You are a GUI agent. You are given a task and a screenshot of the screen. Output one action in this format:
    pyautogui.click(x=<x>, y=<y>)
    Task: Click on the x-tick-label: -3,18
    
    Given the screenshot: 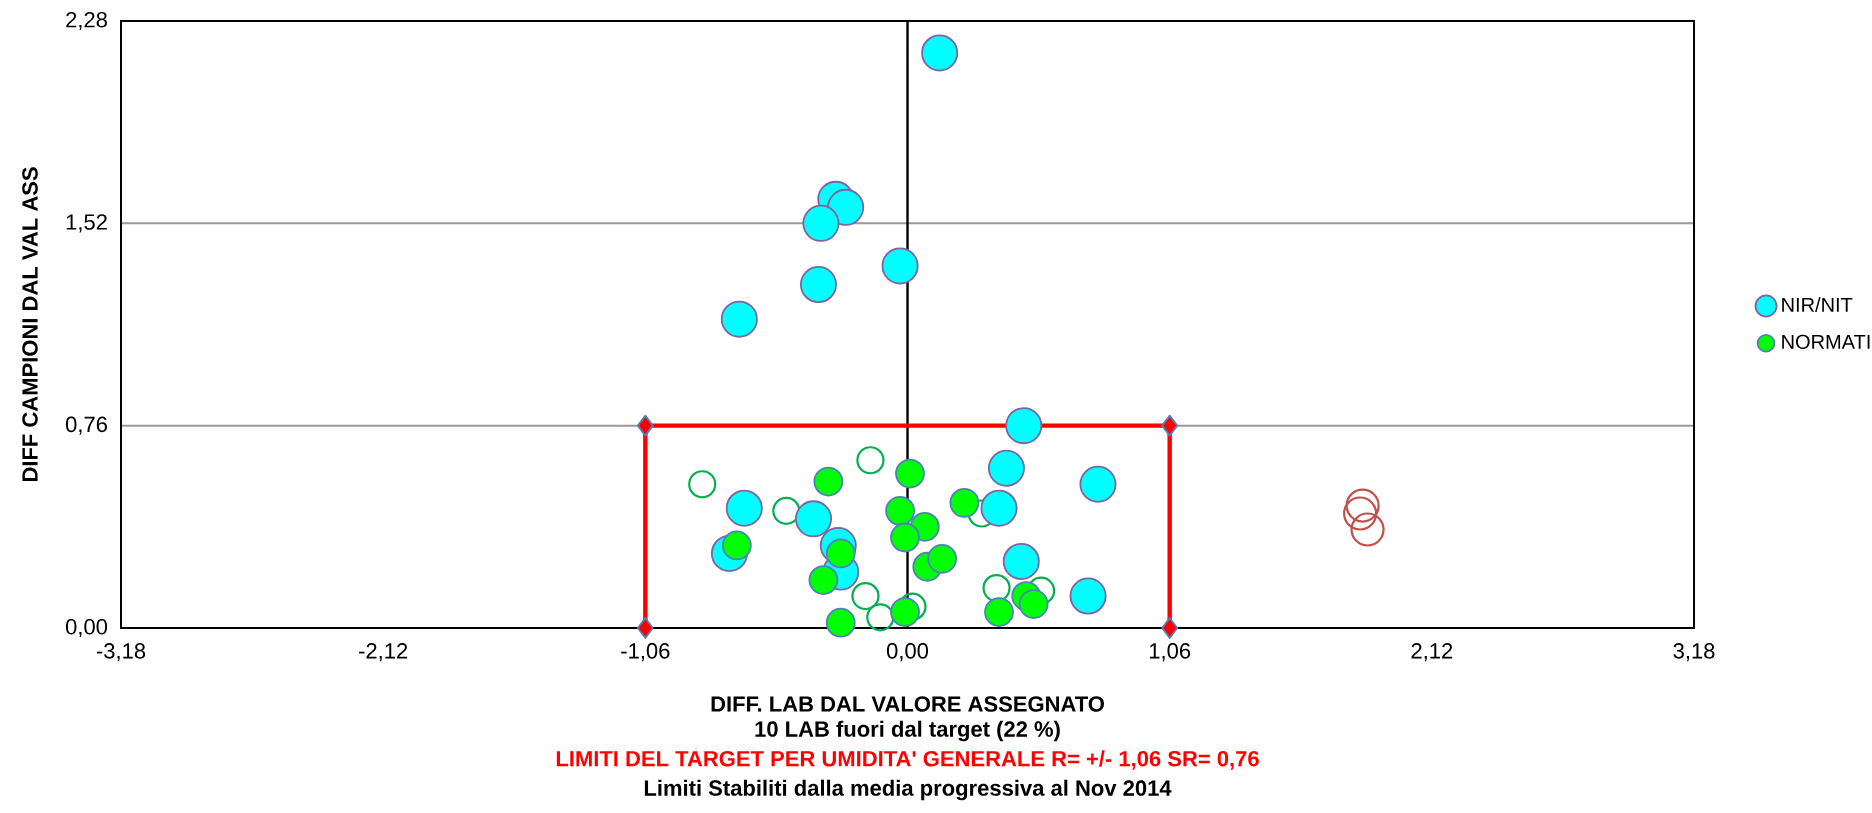 What is the action you would take?
    pyautogui.click(x=121, y=652)
    